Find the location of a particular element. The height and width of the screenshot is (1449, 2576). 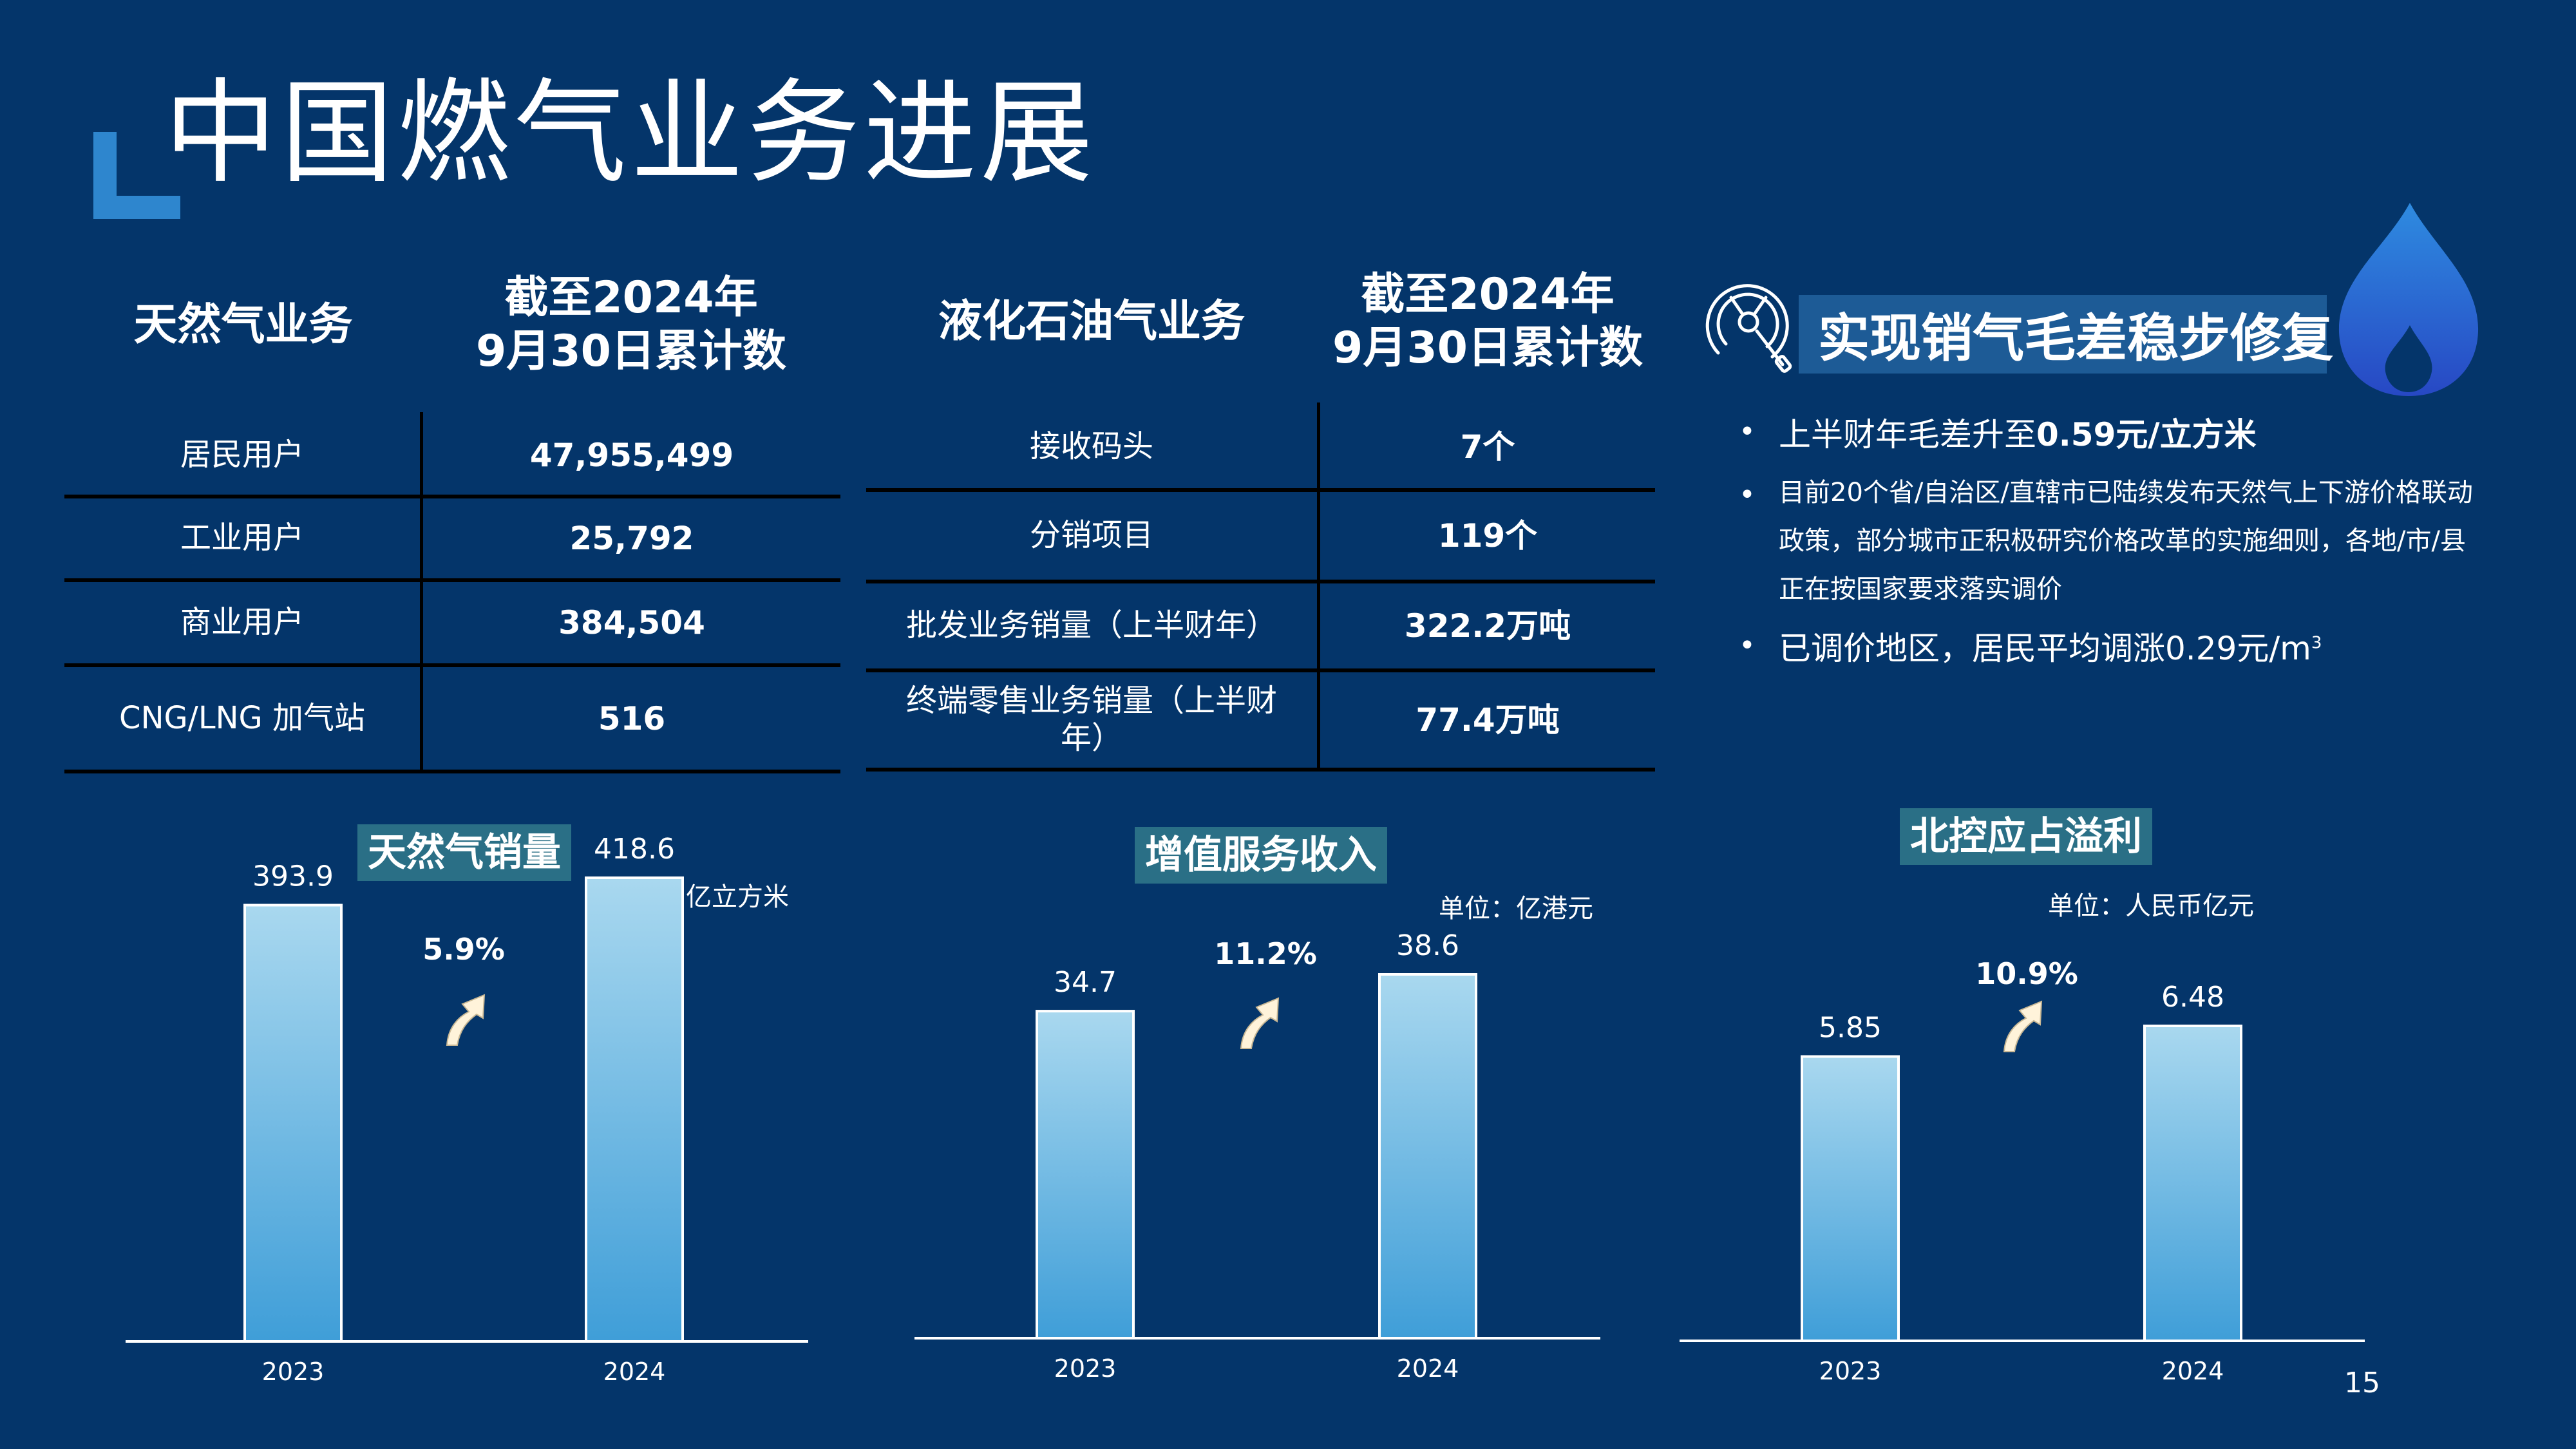

bullet-item-margin: • 上半财年毛差升至0.59元/立方米 is located at coordinates (2105, 434).